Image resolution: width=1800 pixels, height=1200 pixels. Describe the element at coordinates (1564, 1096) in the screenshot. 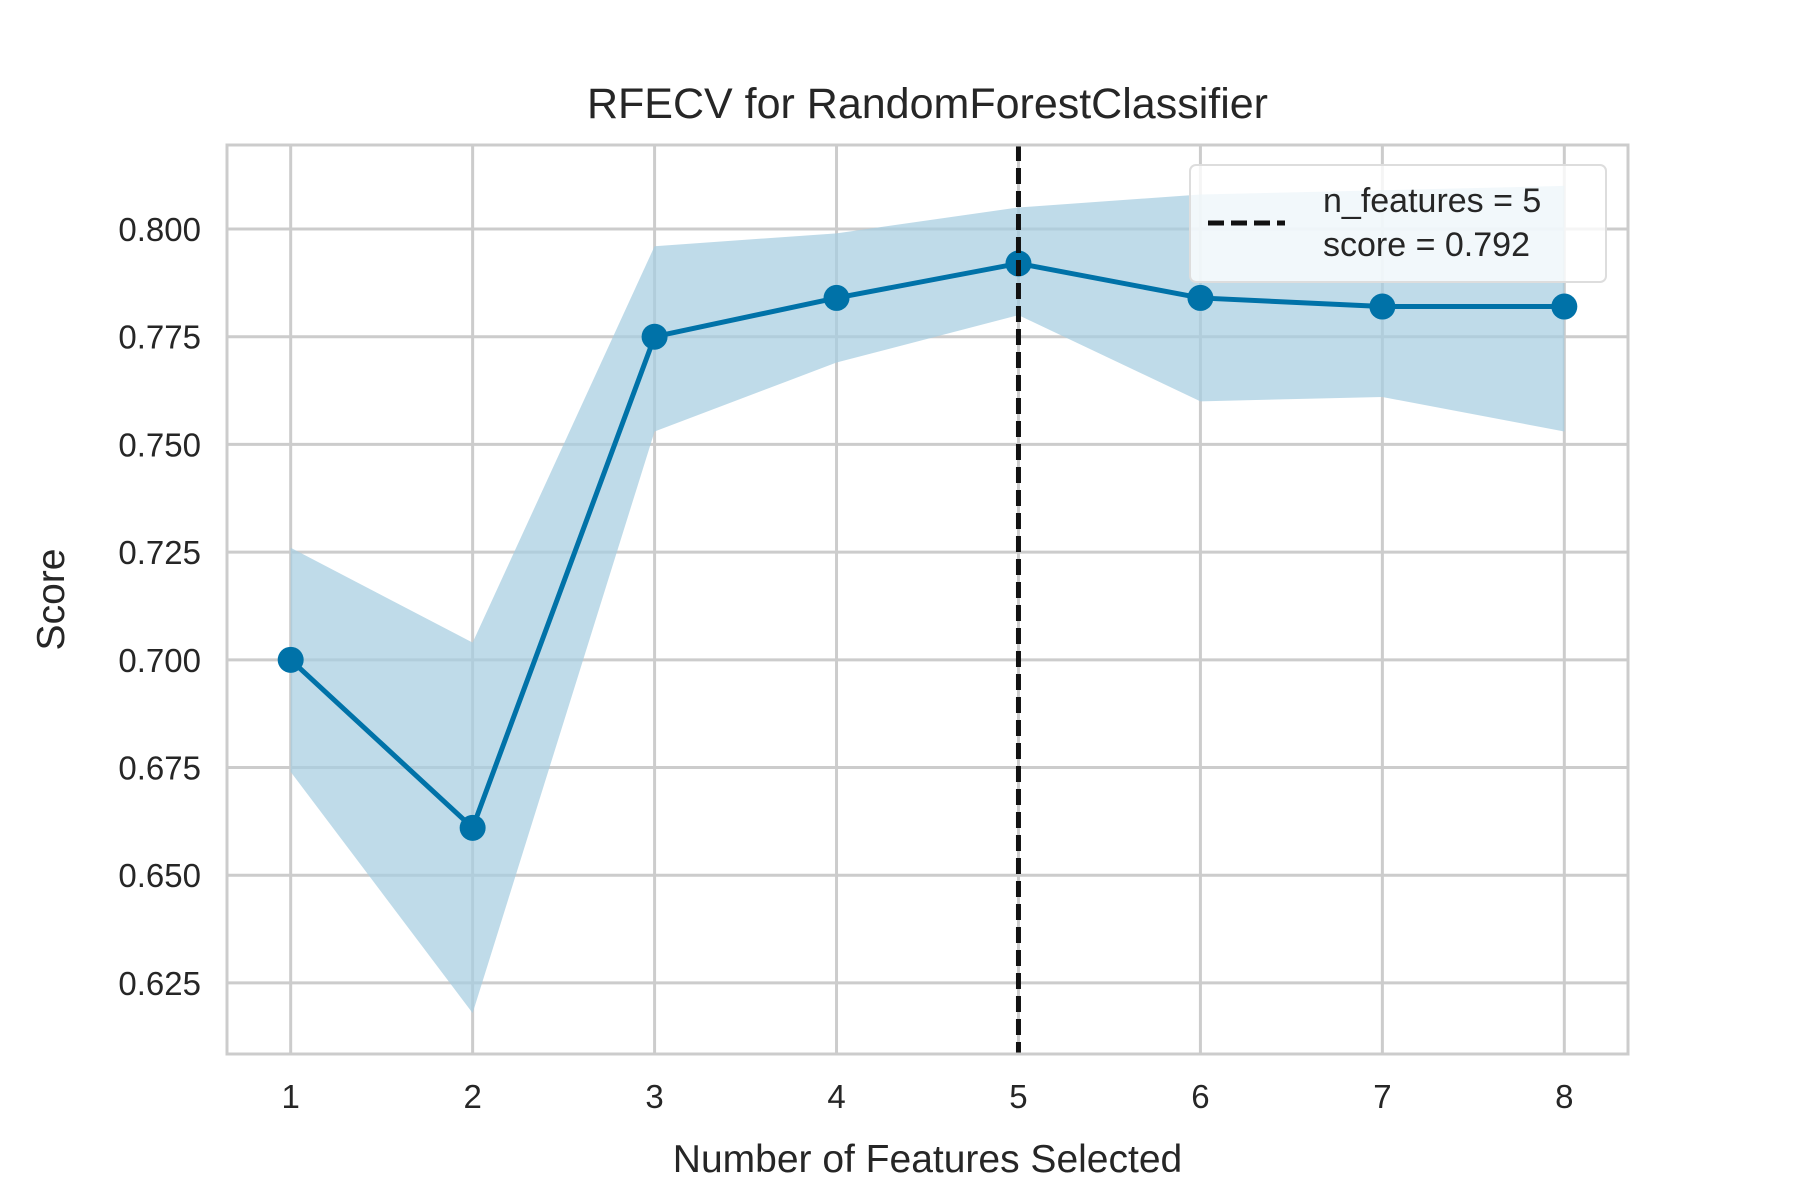

I see `x-tick-label-8: 8` at that location.